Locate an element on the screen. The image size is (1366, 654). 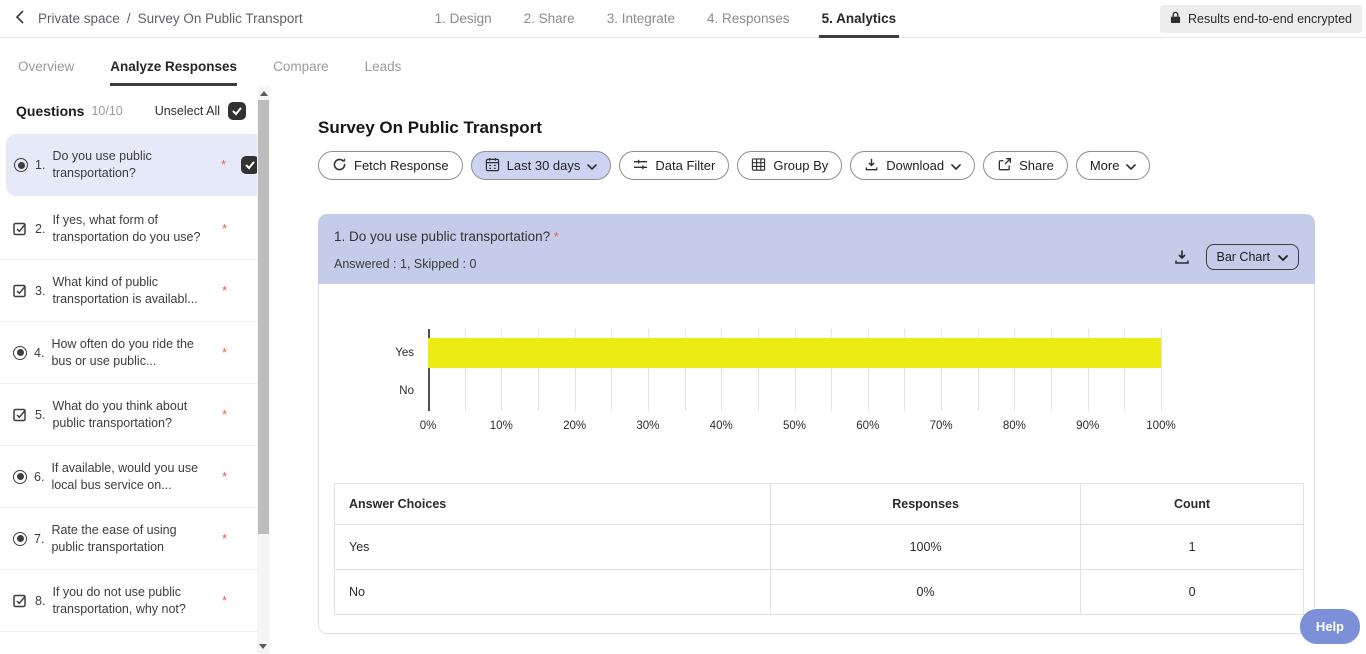
help-button: Help is located at coordinates (1329, 626).